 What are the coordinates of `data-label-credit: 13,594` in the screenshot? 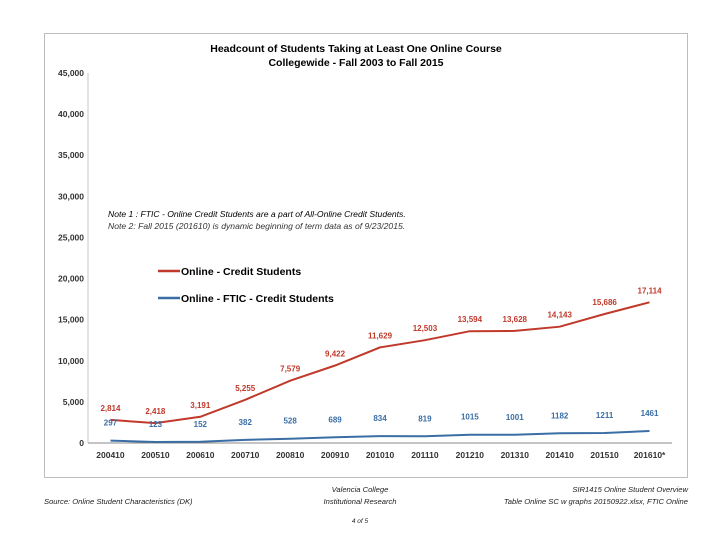 It's located at (470, 319).